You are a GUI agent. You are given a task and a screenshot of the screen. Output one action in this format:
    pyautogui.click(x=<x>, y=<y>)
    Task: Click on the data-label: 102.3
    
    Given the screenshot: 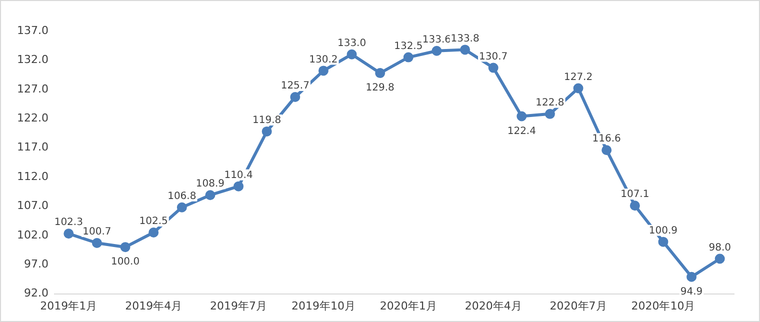 What is the action you would take?
    pyautogui.click(x=68, y=222)
    